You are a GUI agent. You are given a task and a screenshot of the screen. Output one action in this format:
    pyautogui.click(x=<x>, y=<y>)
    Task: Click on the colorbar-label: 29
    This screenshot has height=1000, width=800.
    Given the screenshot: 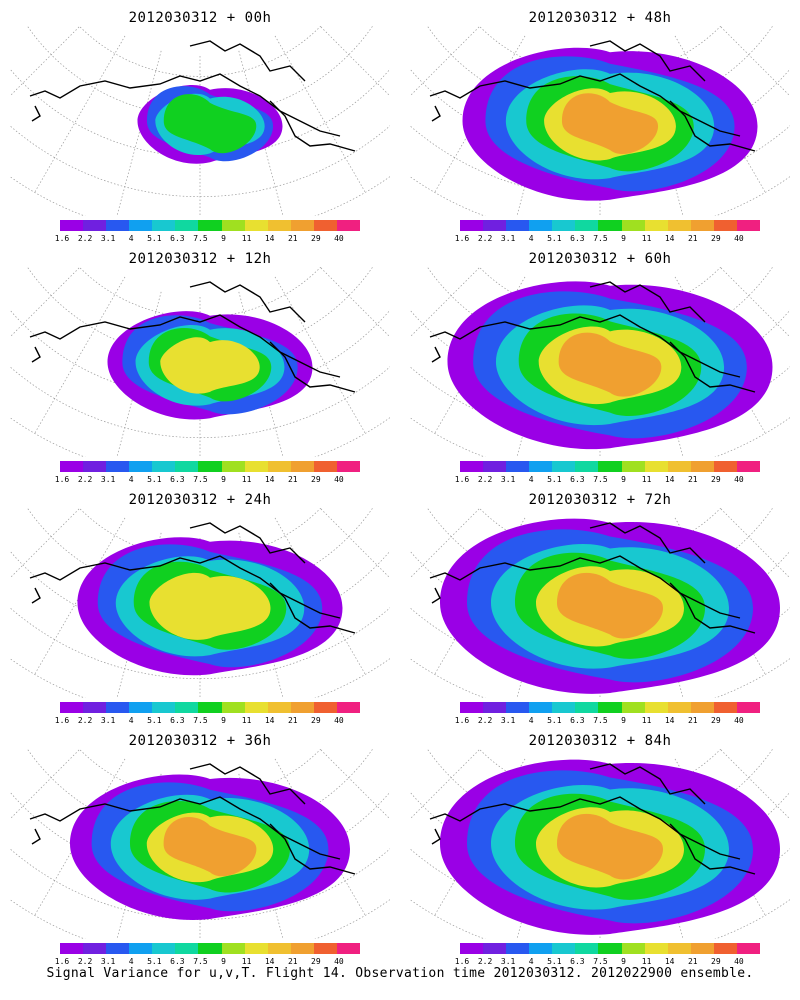 What is the action you would take?
    pyautogui.click(x=716, y=961)
    